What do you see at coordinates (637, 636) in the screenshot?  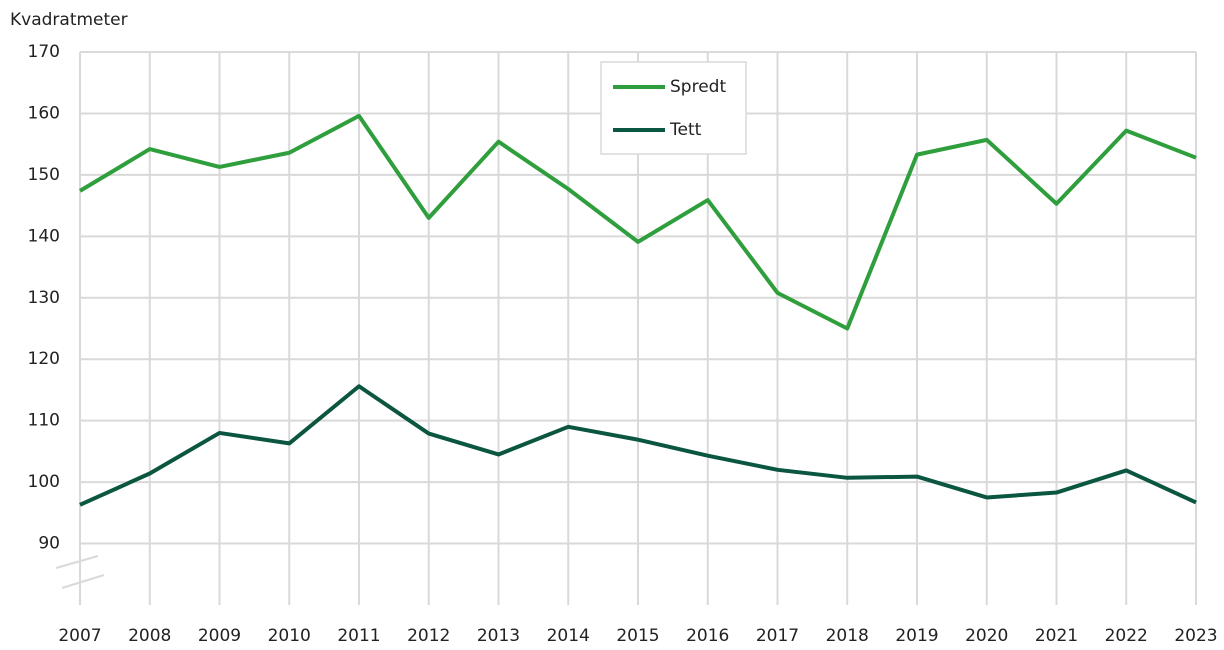 I see `x-tick-label: 2015` at bounding box center [637, 636].